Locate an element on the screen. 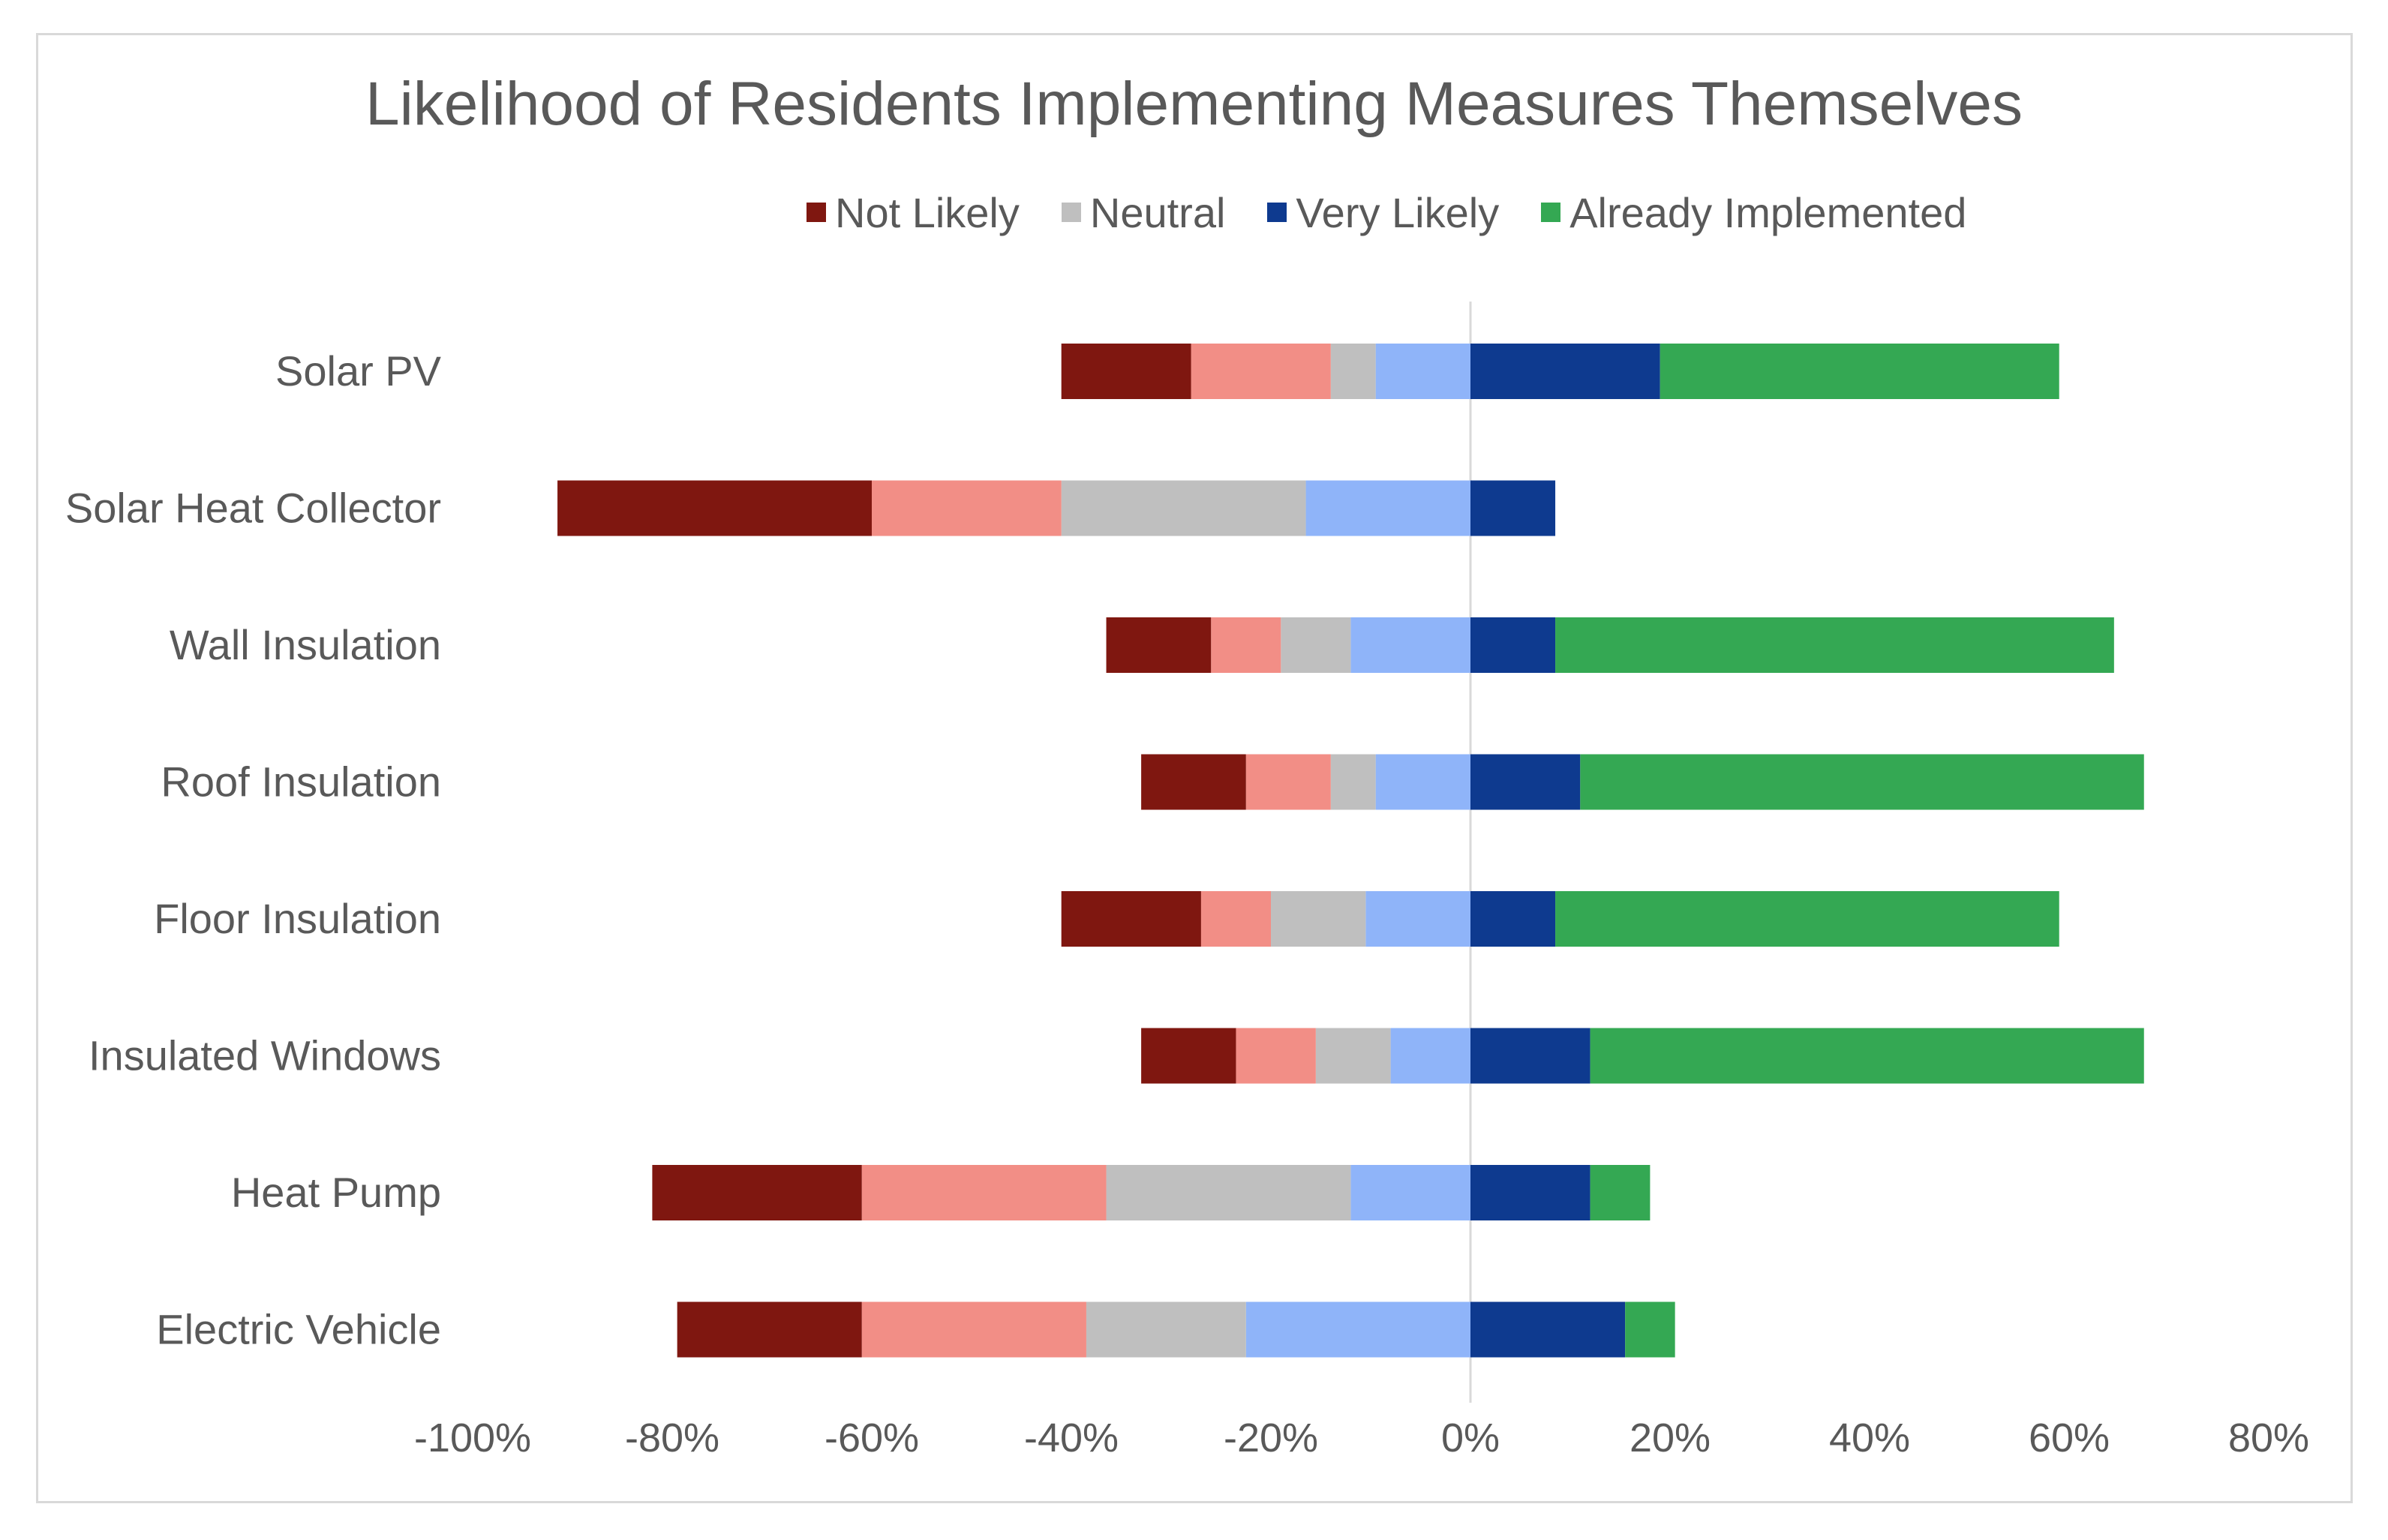 This screenshot has width=2388, height=1540. bar-solar-heat-collector-somewhat-unlikely is located at coordinates (967, 508).